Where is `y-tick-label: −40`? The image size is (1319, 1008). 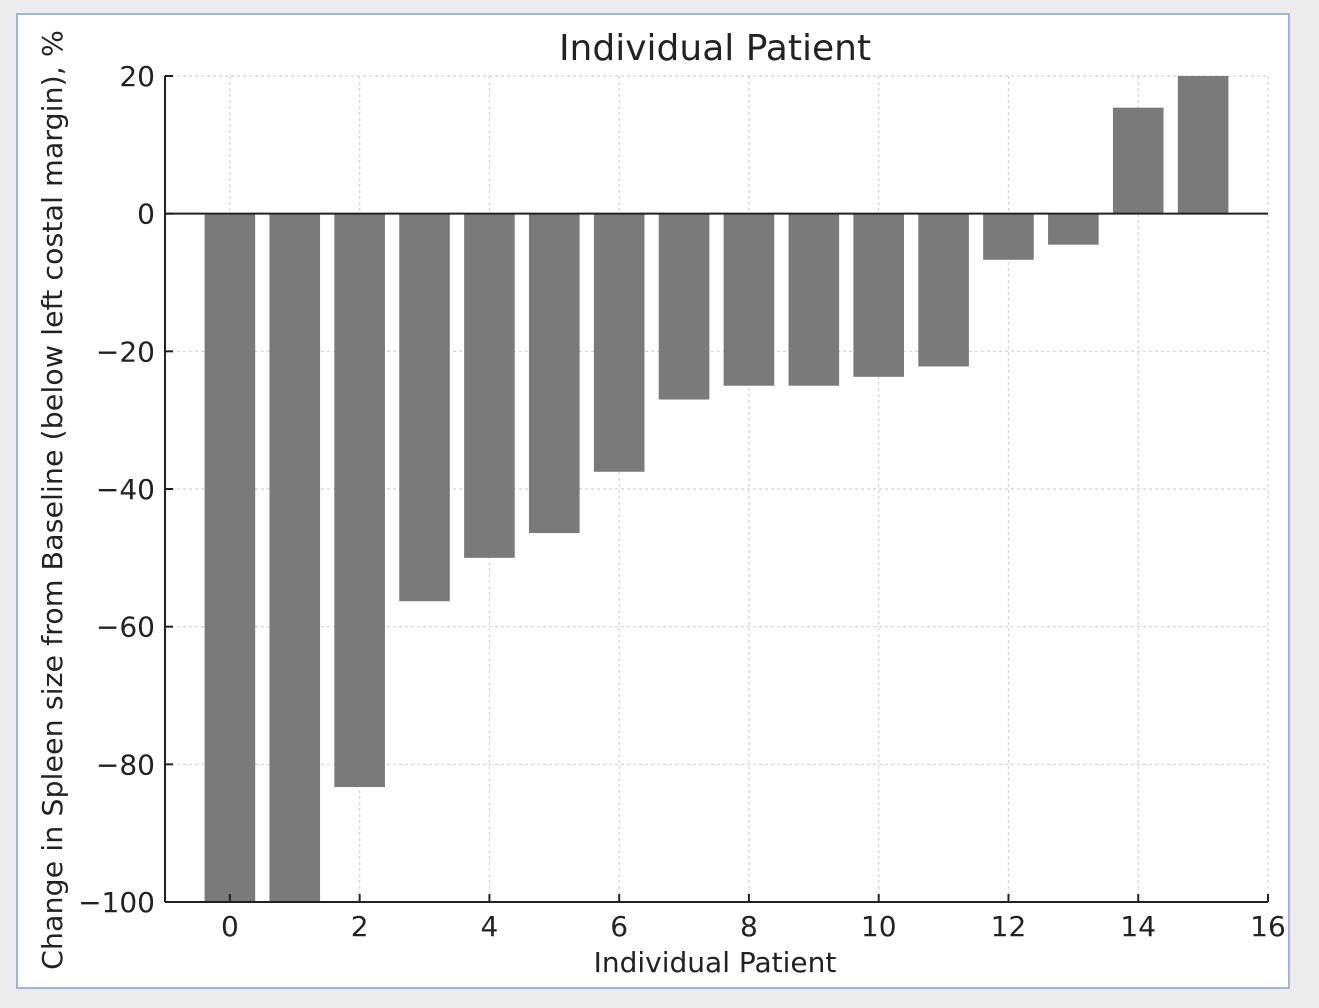
y-tick-label: −40 is located at coordinates (125, 489).